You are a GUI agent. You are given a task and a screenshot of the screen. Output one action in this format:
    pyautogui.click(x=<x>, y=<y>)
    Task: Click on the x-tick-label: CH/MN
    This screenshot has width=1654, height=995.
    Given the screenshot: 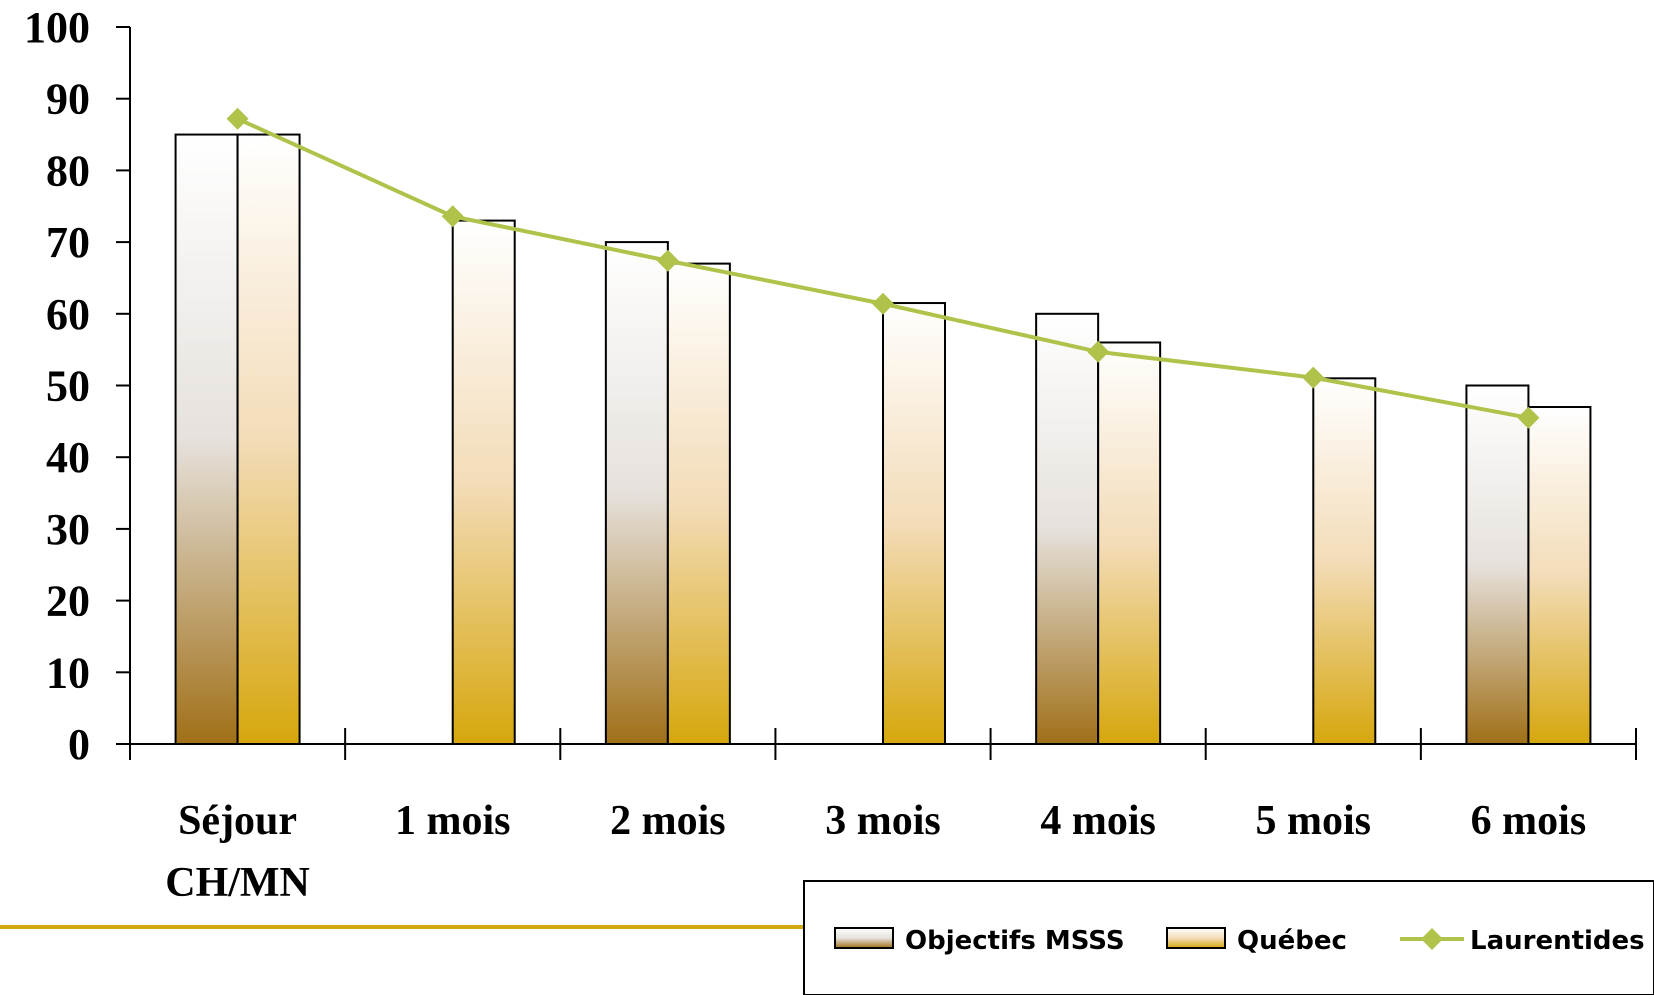 What is the action you would take?
    pyautogui.click(x=237, y=883)
    